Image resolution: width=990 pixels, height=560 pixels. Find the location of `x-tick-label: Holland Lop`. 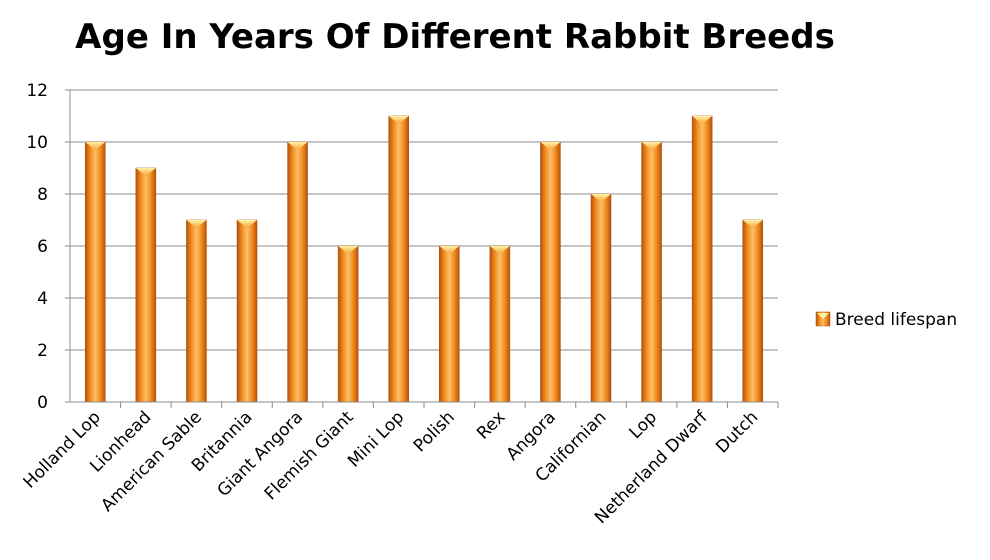

x-tick-label: Holland Lop is located at coordinates (62, 449).